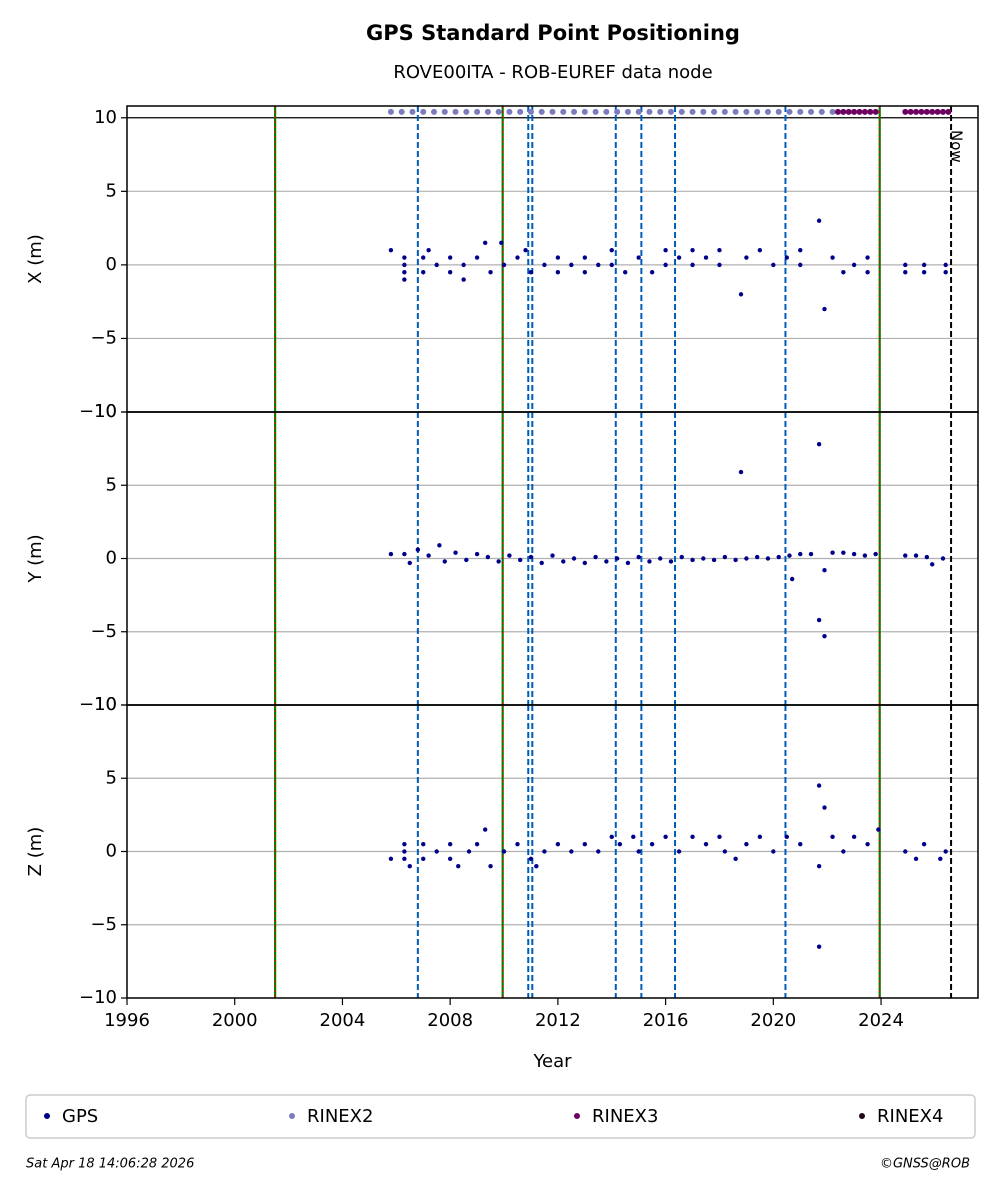 Image resolution: width=997 pixels, height=1198 pixels. What do you see at coordinates (111, 190) in the screenshot?
I see `y-tick-label: 5` at bounding box center [111, 190].